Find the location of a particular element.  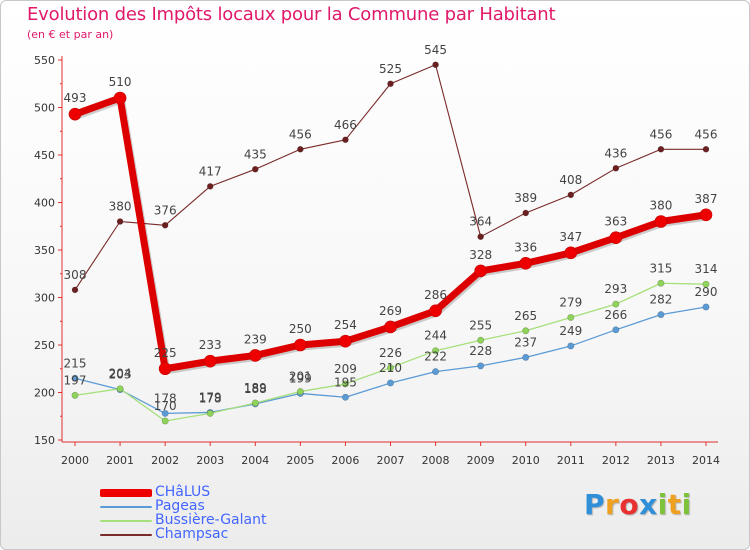

data-label-3: 364 is located at coordinates (480, 222).